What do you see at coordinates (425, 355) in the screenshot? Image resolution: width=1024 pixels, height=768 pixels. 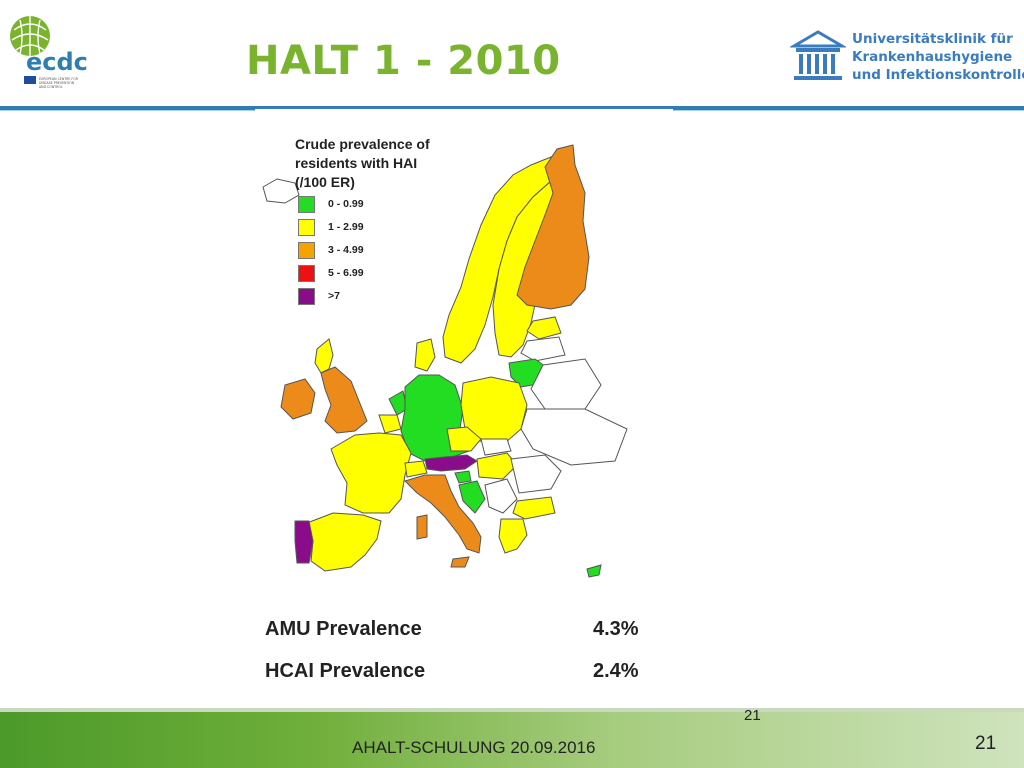 I see `map-region-denmark` at bounding box center [425, 355].